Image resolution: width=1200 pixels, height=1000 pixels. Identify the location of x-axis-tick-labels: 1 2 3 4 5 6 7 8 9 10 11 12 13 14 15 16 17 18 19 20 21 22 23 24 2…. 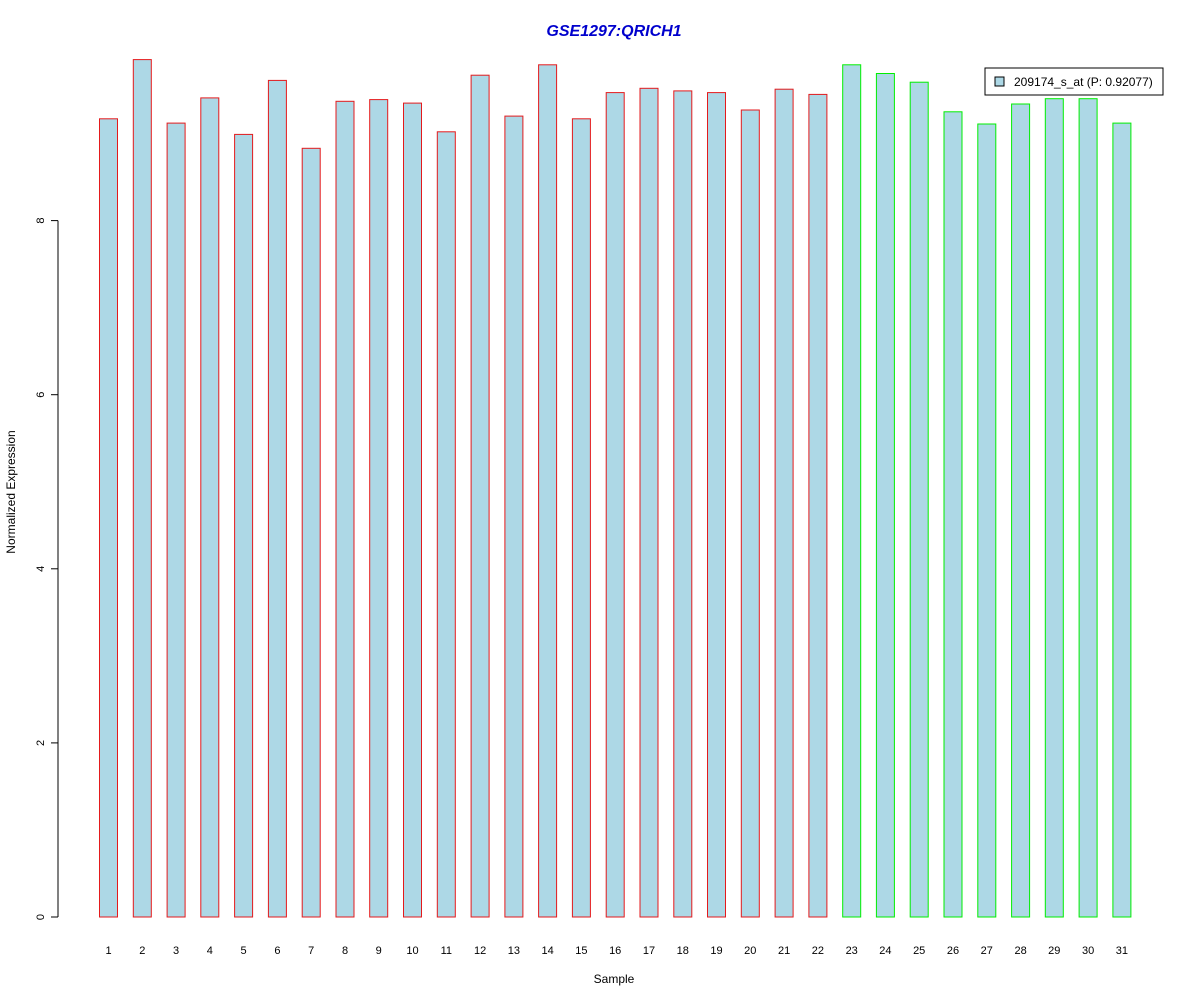
(616, 951).